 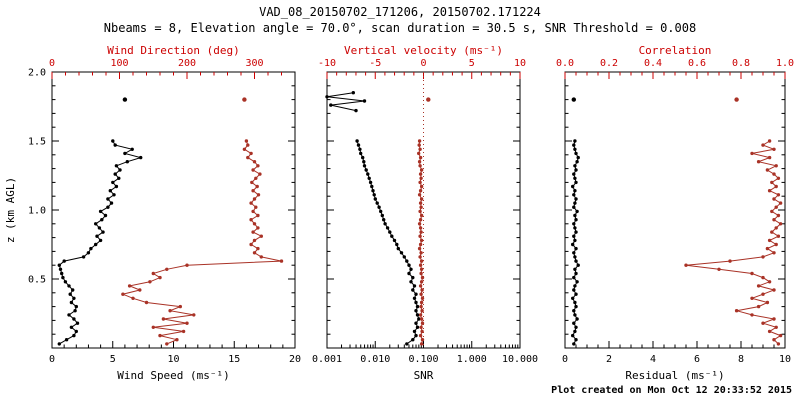 I want to click on svg-text: Vertical velocity (ms⁻¹), so click(x=423, y=50).